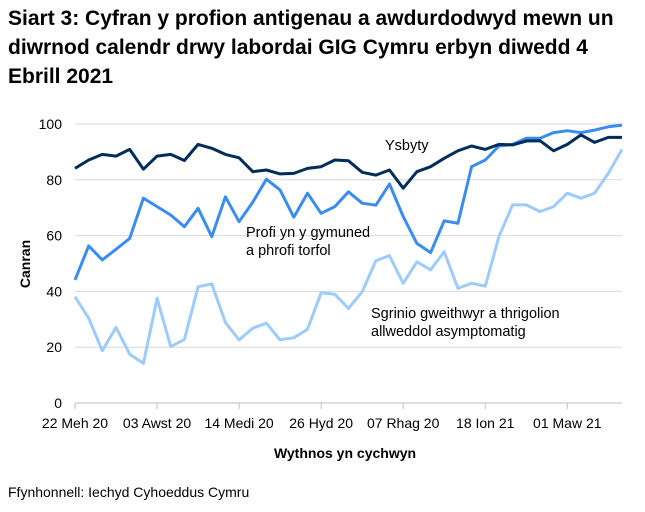 Image resolution: width=645 pixels, height=512 pixels. Describe the element at coordinates (54, 347) in the screenshot. I see `y-tick-label: 20` at that location.